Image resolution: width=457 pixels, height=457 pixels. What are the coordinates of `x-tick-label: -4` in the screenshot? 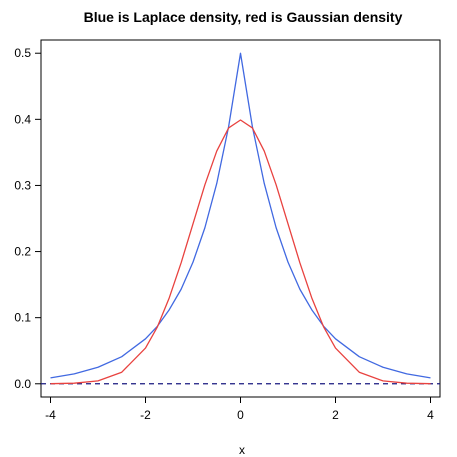 It's located at (50, 415).